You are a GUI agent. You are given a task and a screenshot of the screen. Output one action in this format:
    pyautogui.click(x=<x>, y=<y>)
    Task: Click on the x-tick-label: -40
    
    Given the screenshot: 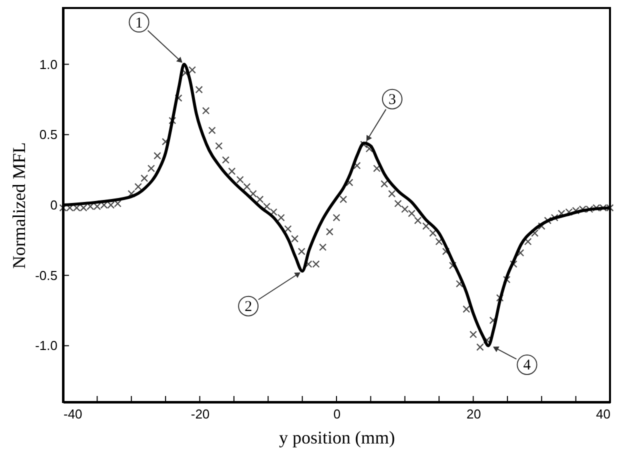 What is the action you would take?
    pyautogui.click(x=73, y=414)
    